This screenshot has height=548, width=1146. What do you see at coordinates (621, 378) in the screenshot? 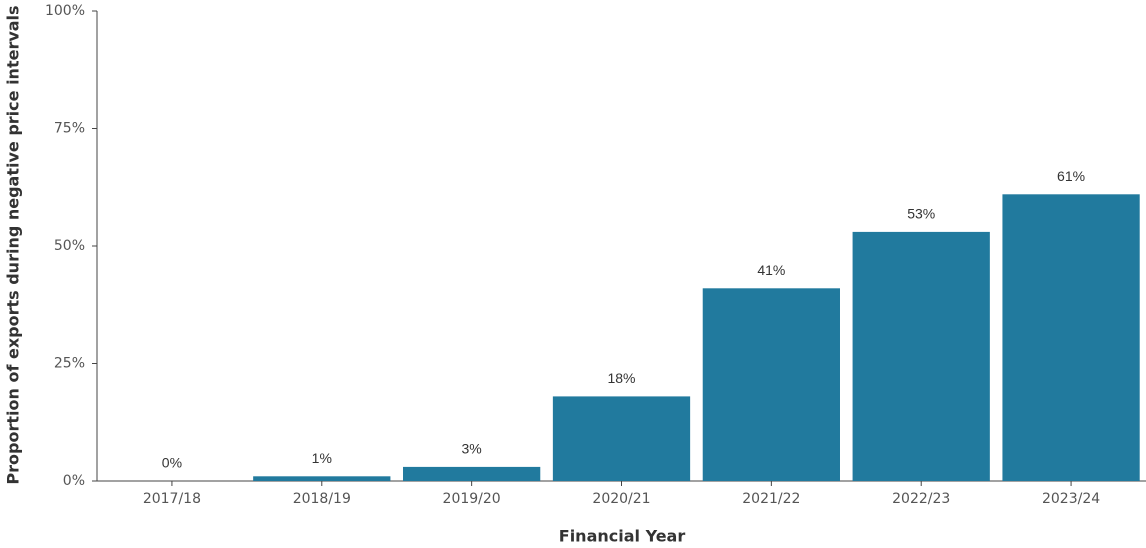
I see `data-label: 18%` at bounding box center [621, 378].